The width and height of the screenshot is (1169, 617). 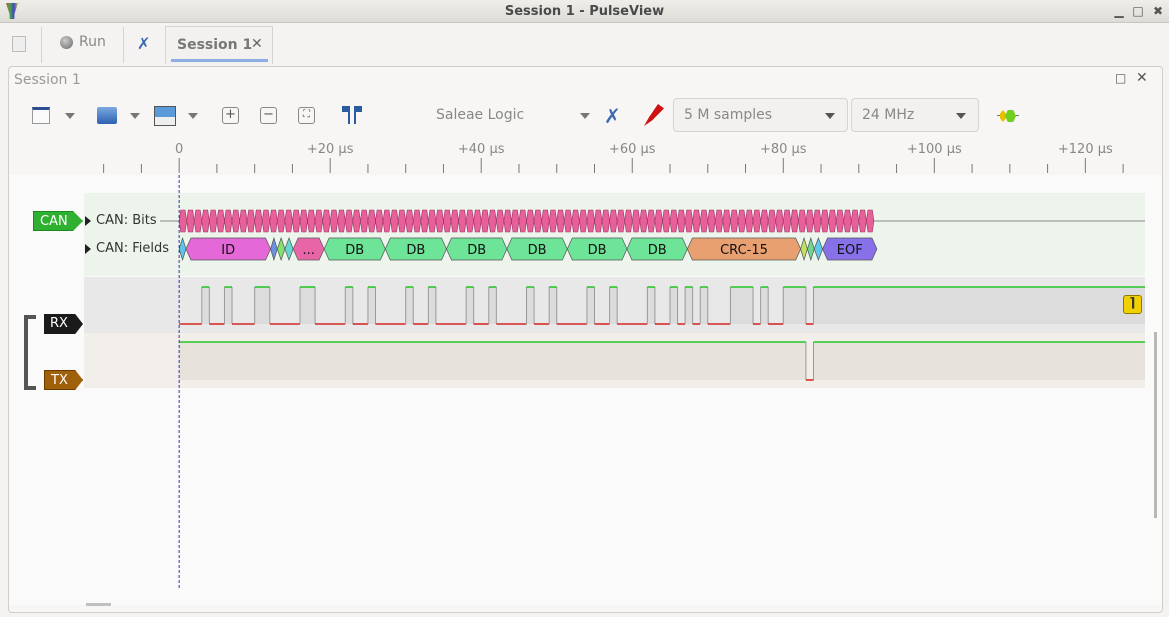 I want to click on close-tab-icon: ✕, so click(x=257, y=44).